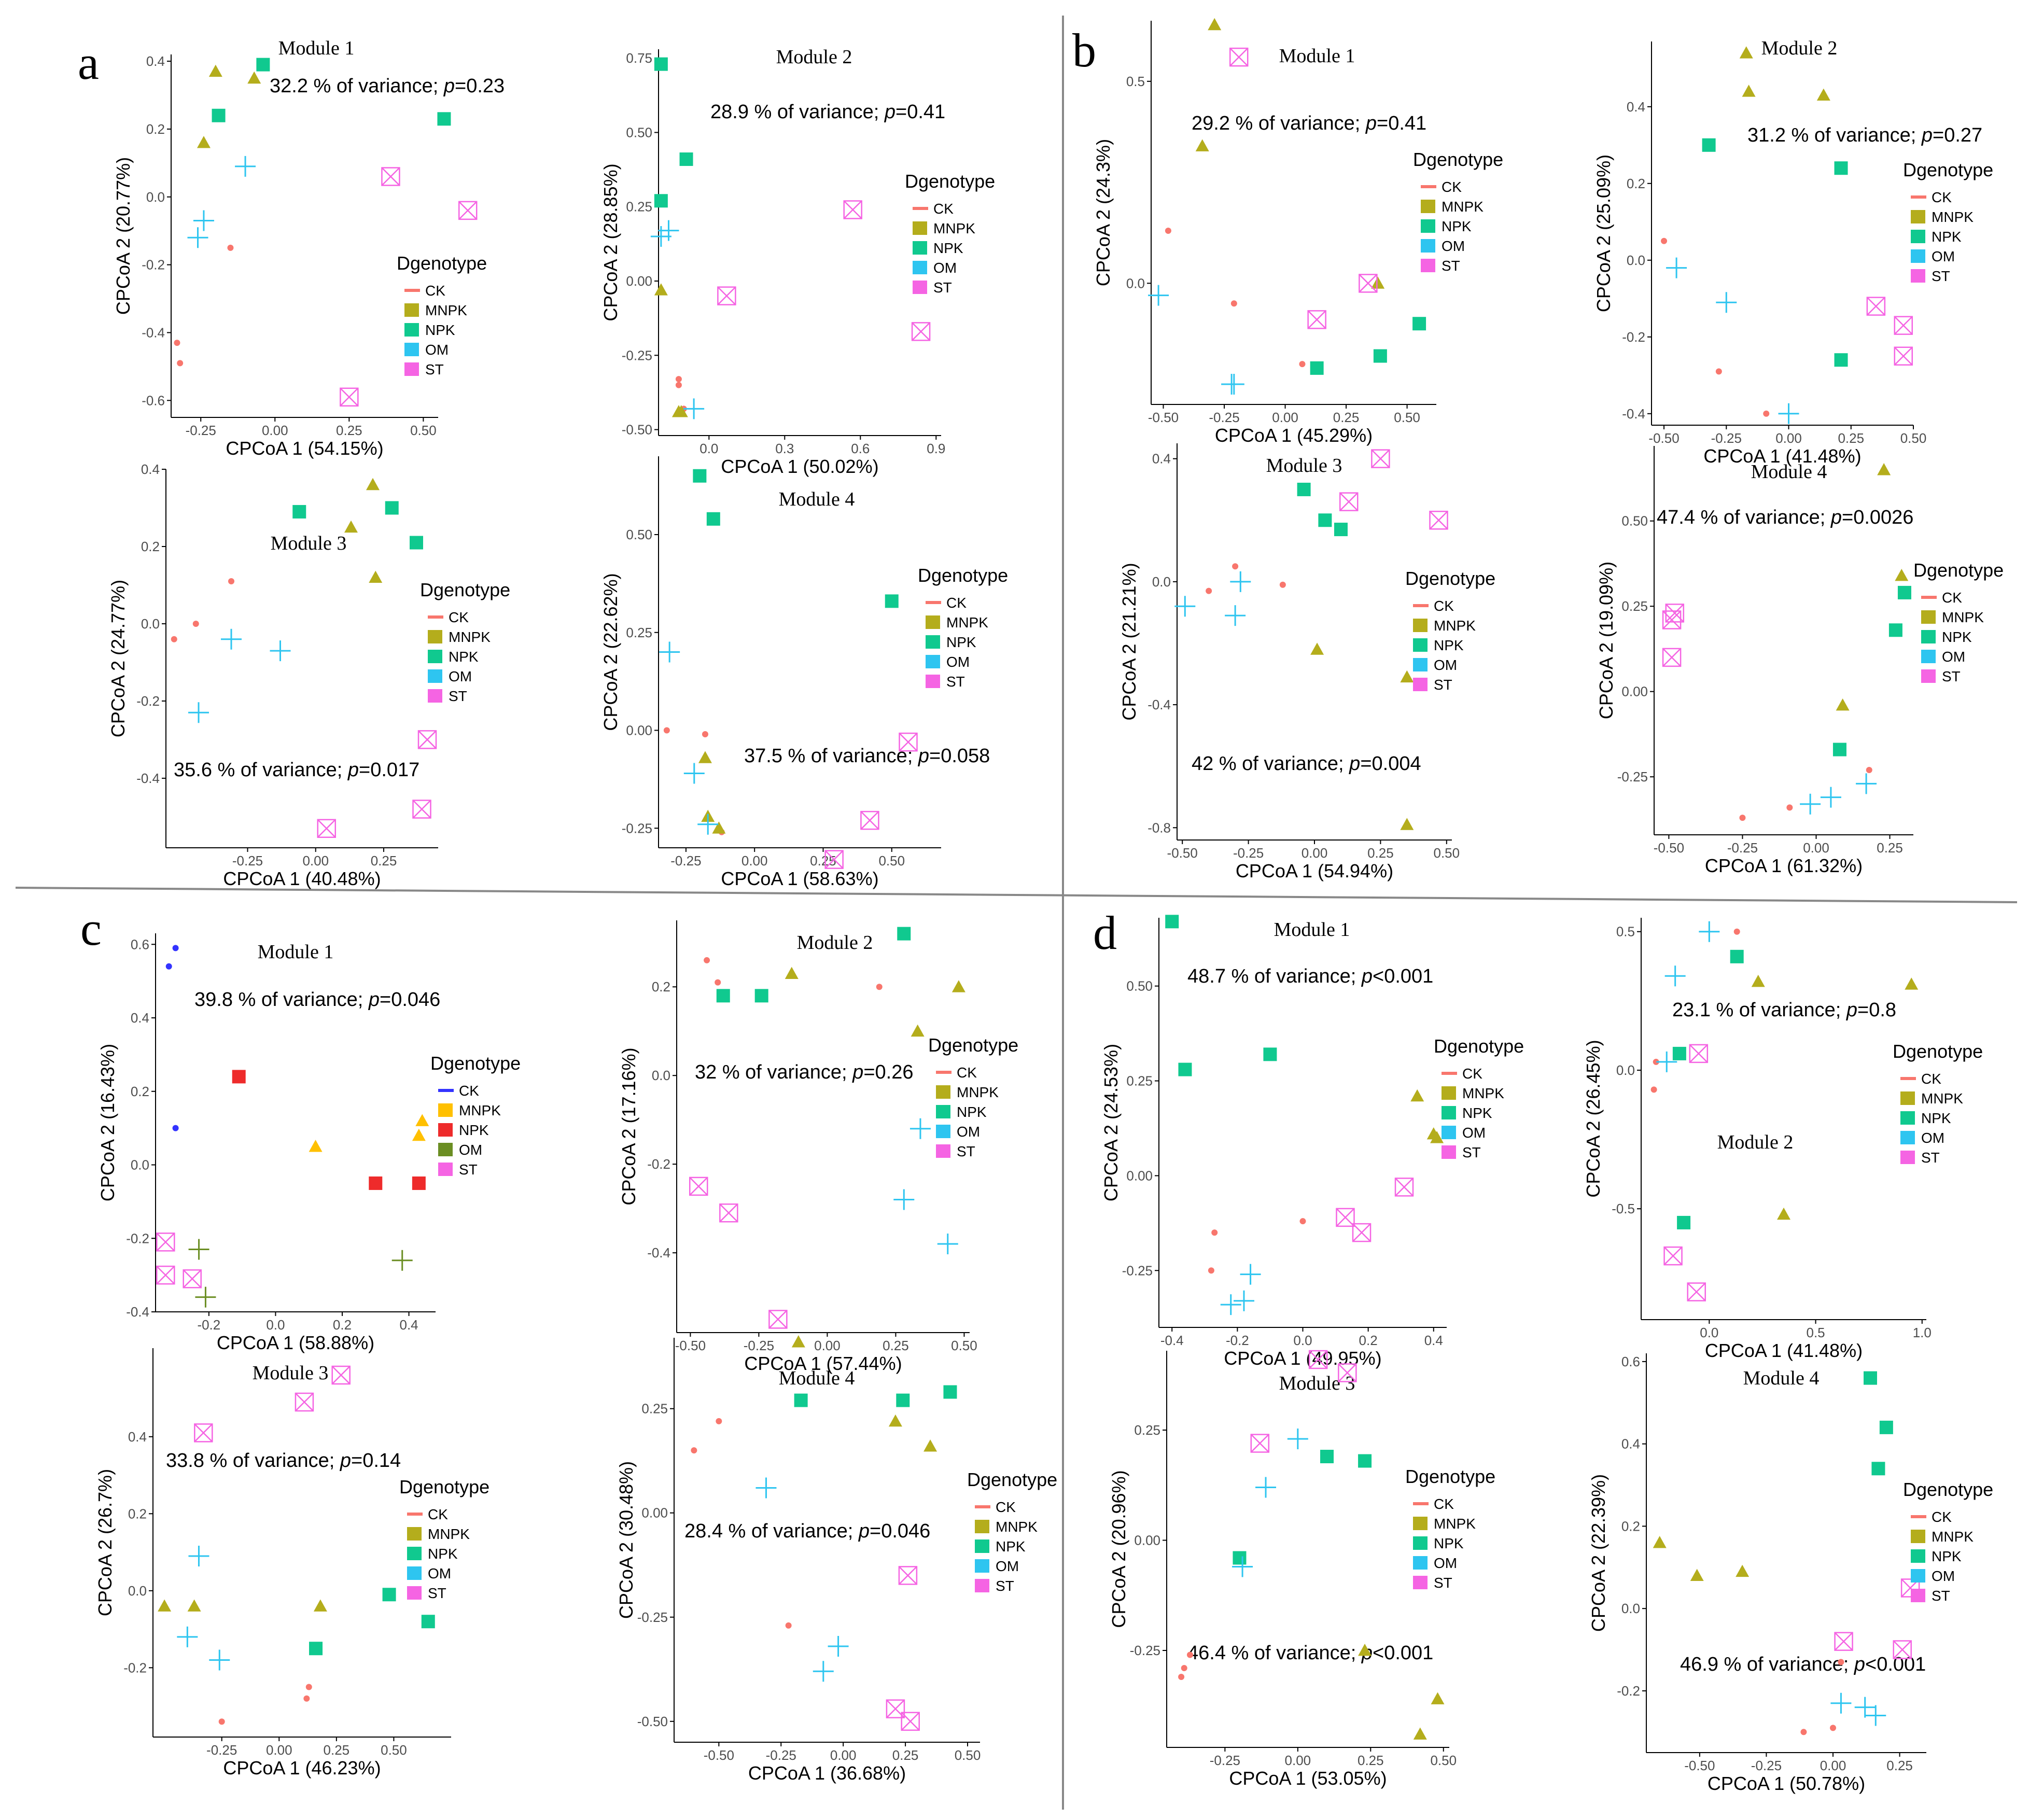 This screenshot has width=2029, height=1820. Describe the element at coordinates (150, 546) in the screenshot. I see `y-tick-label: 0.2` at that location.